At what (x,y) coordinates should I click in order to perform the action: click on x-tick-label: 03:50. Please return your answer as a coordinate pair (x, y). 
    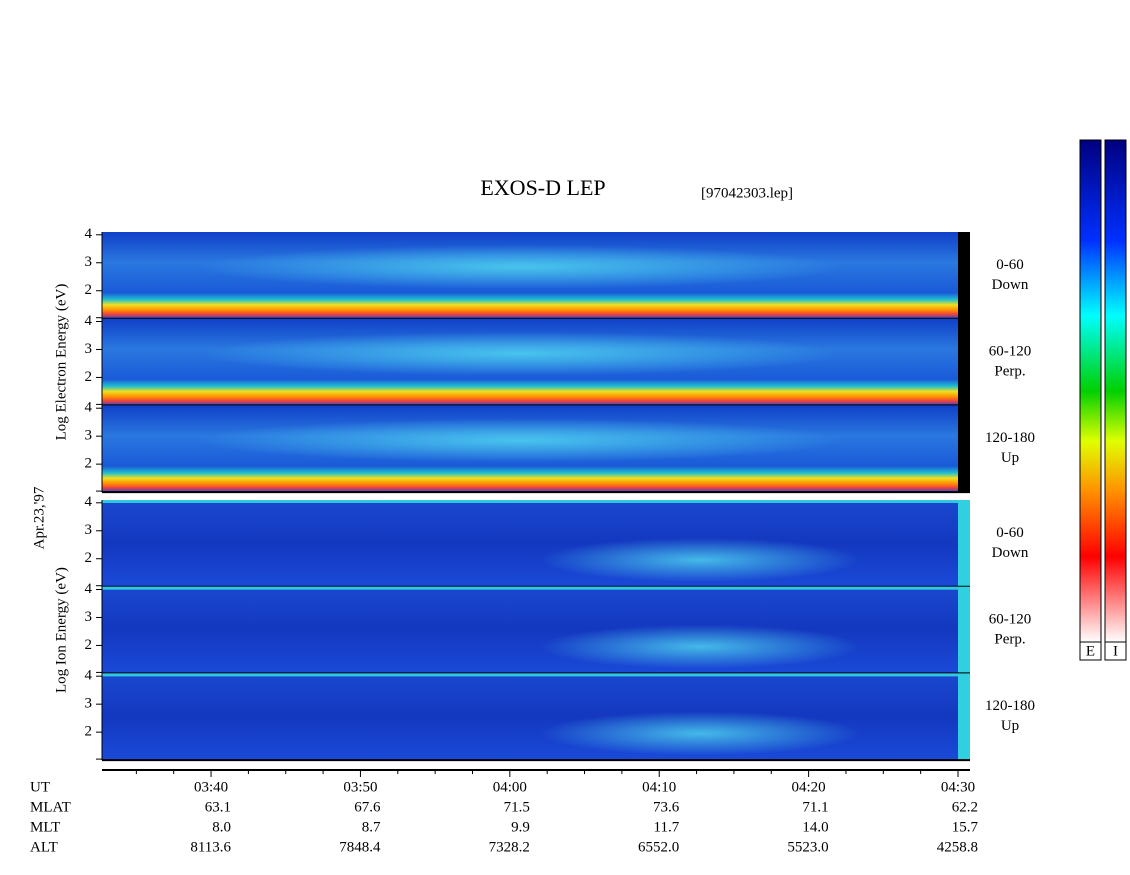
    Looking at the image, I should click on (360, 787).